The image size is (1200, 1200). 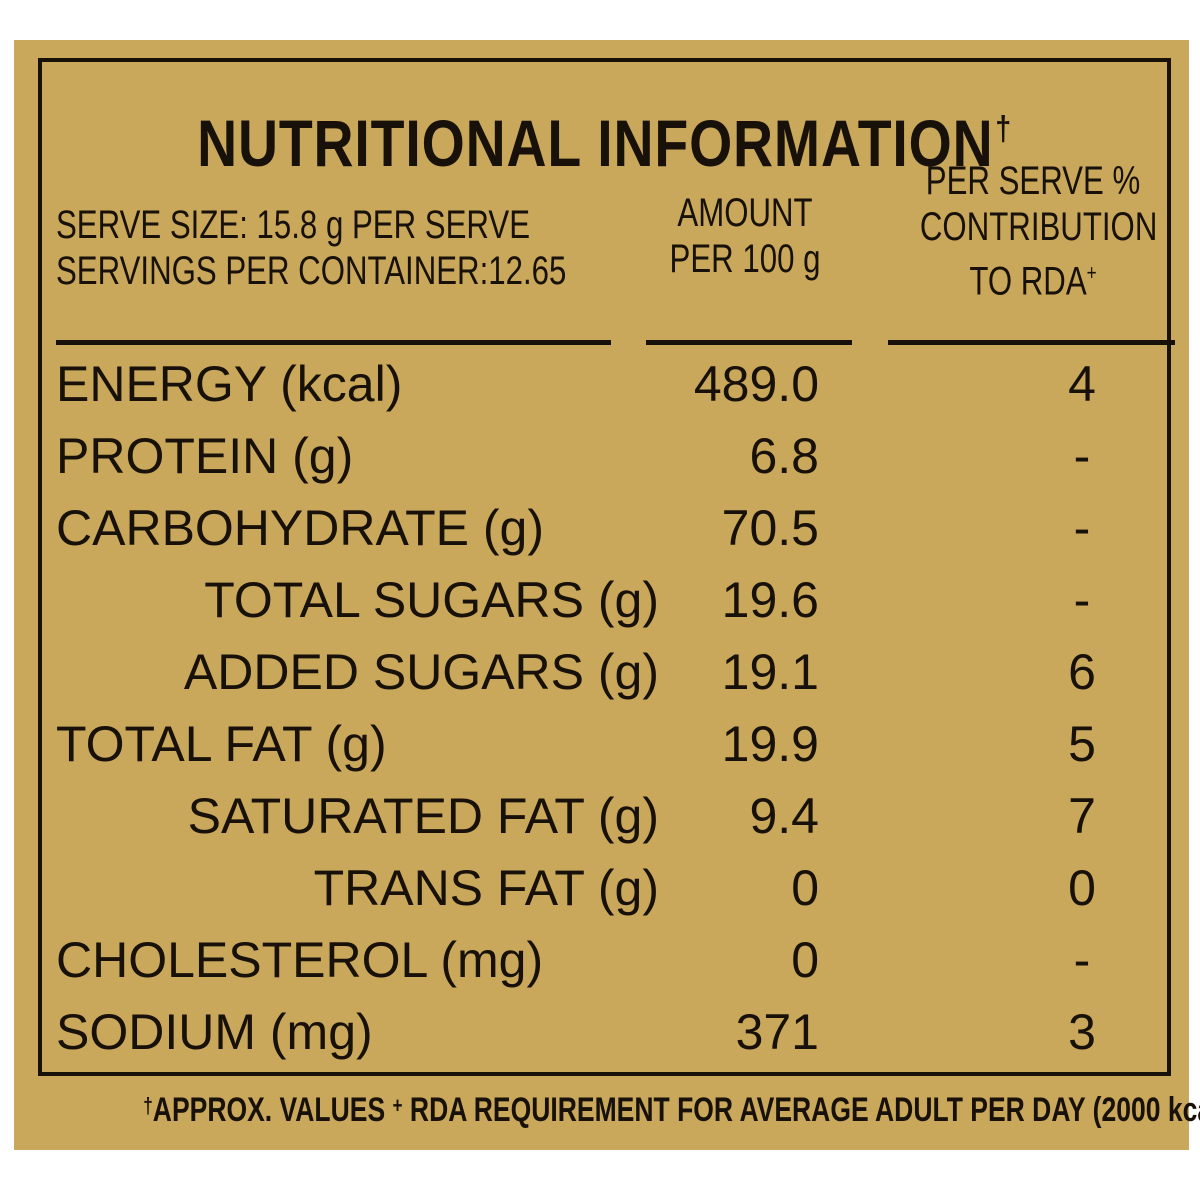 I want to click on amount-header-line2: PER 100 g, so click(x=745, y=259).